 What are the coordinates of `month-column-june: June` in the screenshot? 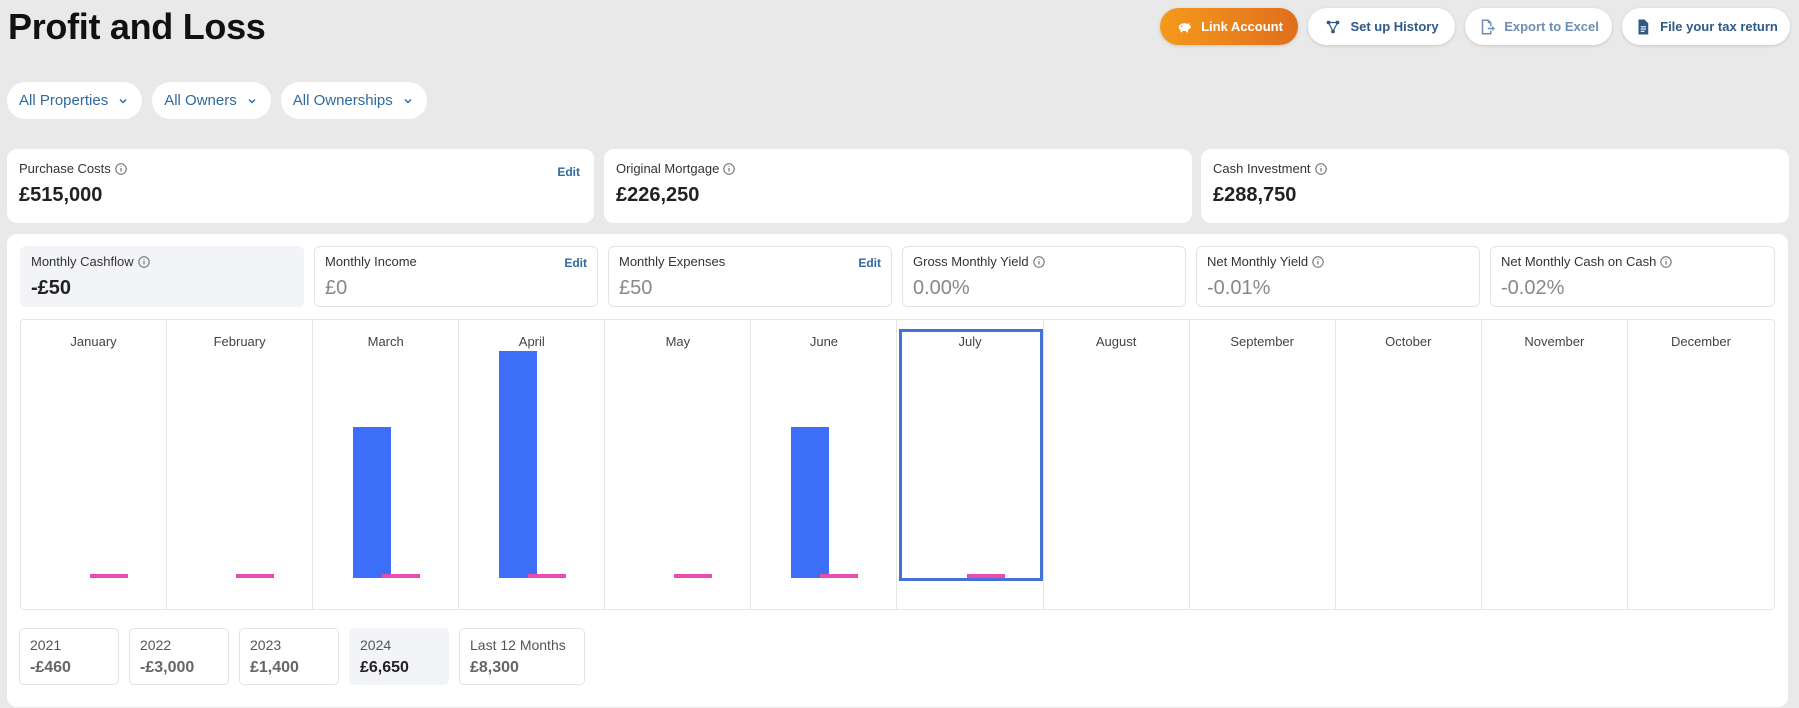 It's located at (824, 464).